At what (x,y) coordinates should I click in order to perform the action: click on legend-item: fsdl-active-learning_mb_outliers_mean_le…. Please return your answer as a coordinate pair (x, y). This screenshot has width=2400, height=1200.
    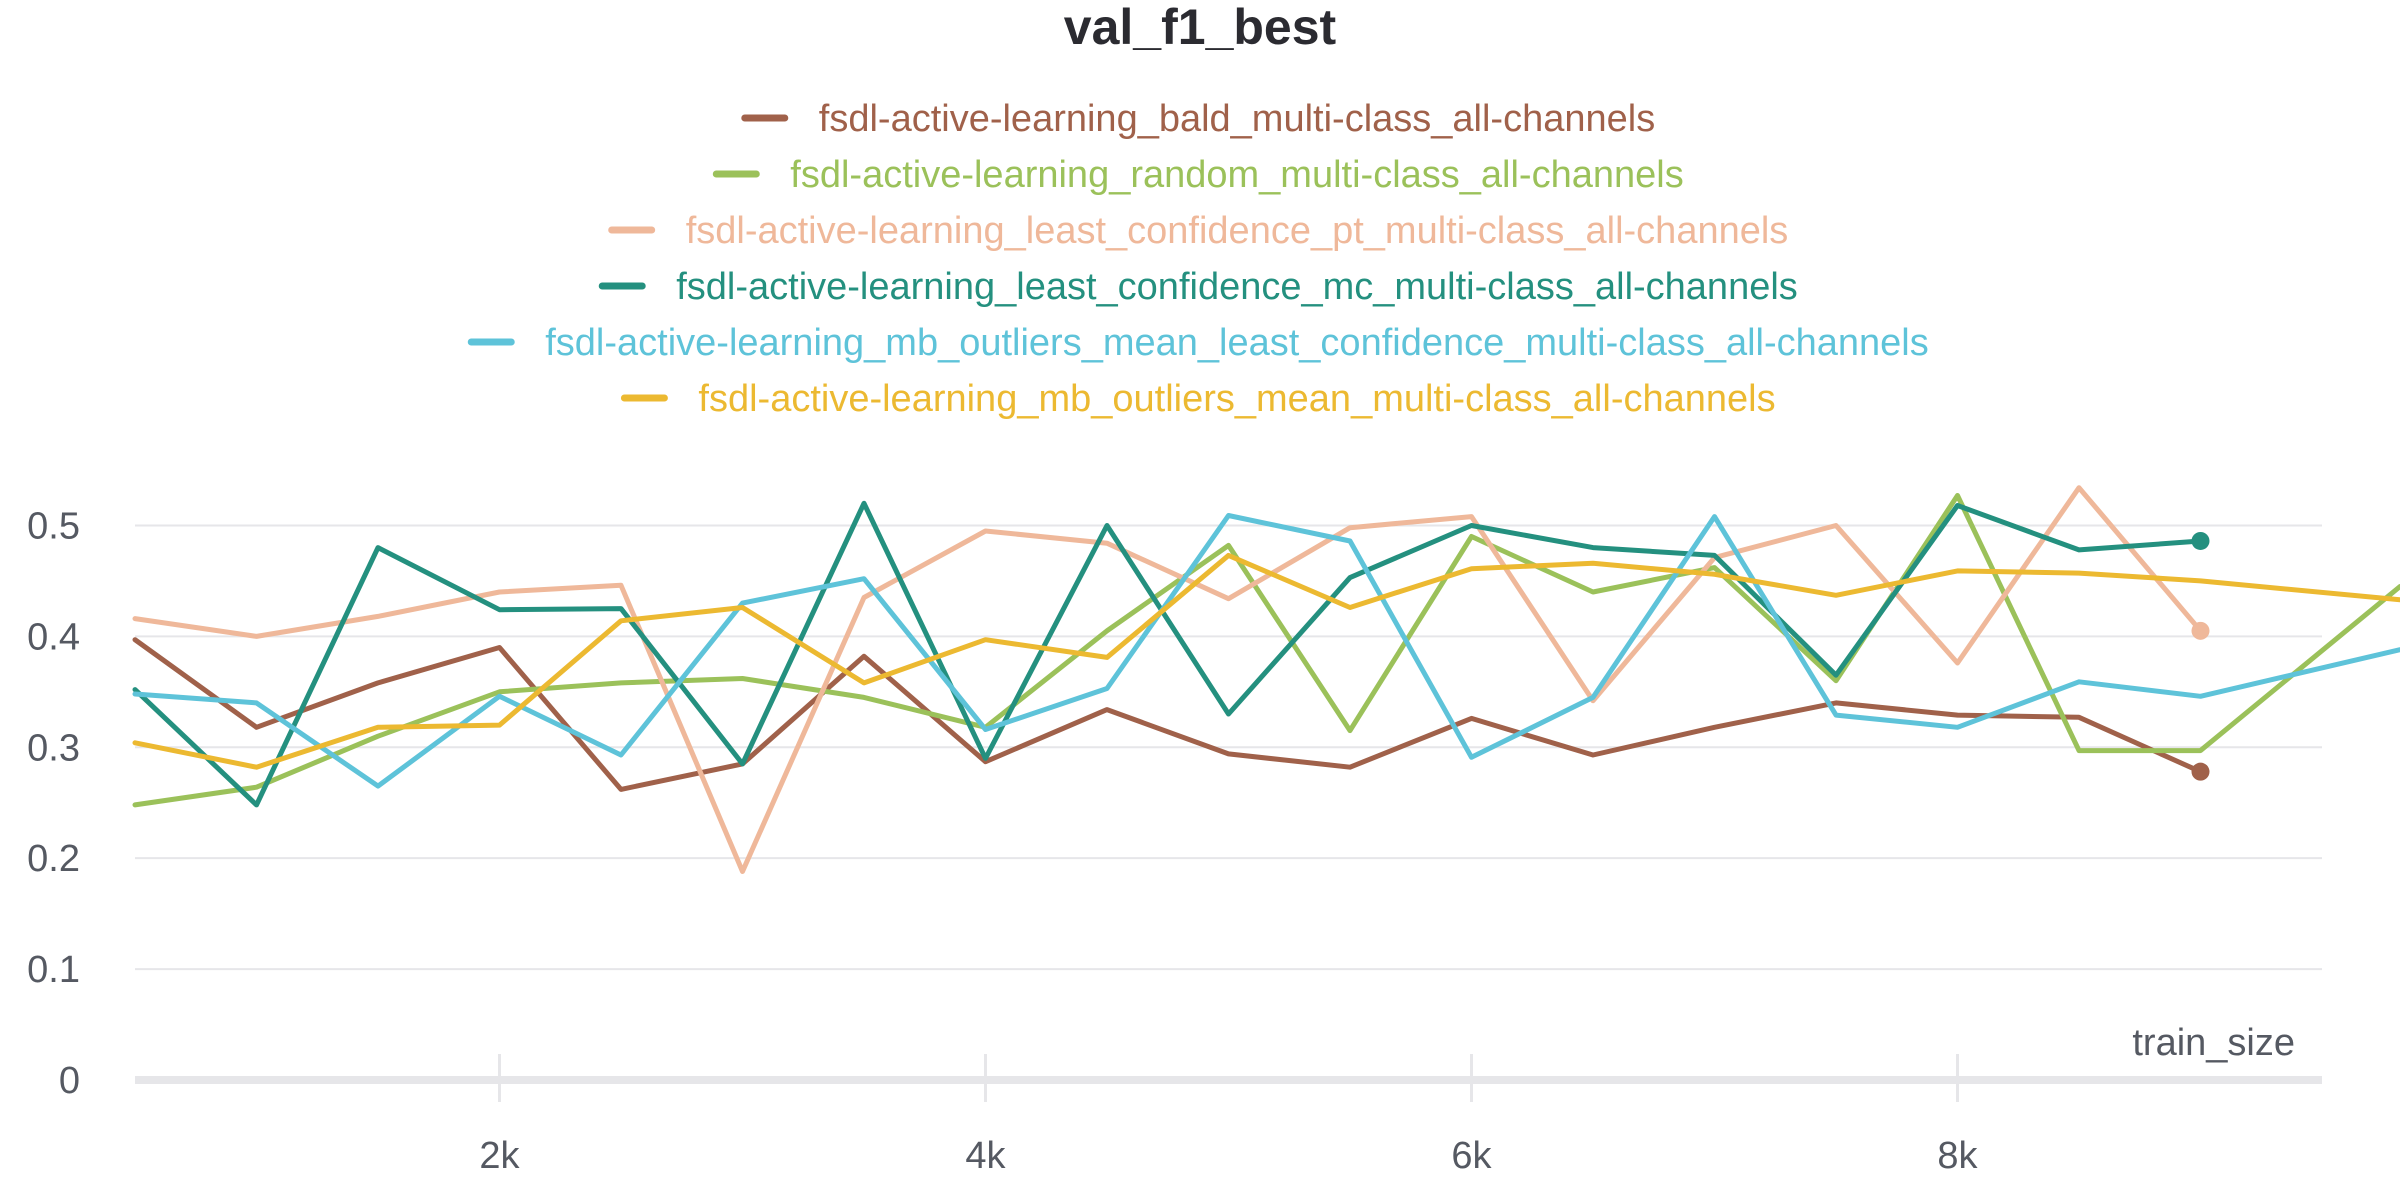
    Looking at the image, I should click on (1198, 343).